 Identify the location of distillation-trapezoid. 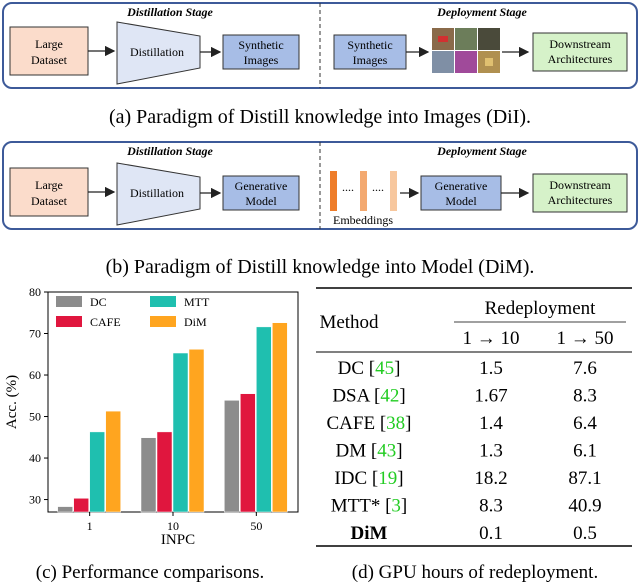
(158, 53).